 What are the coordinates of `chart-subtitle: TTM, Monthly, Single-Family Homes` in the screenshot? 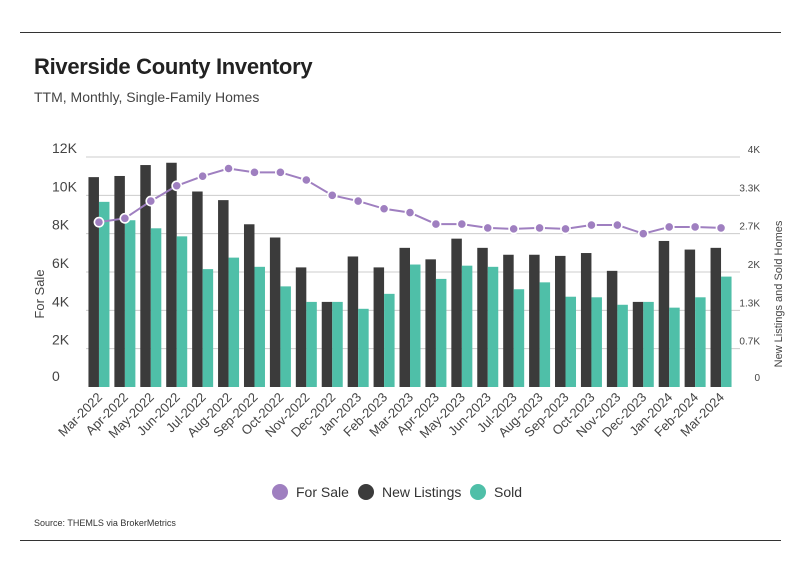 It's located at (147, 97).